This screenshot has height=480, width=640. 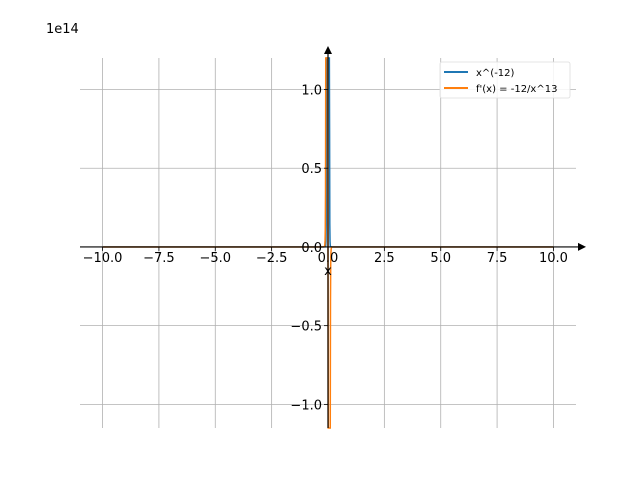 What do you see at coordinates (328, 258) in the screenshot?
I see `x-tick-label: 0.0` at bounding box center [328, 258].